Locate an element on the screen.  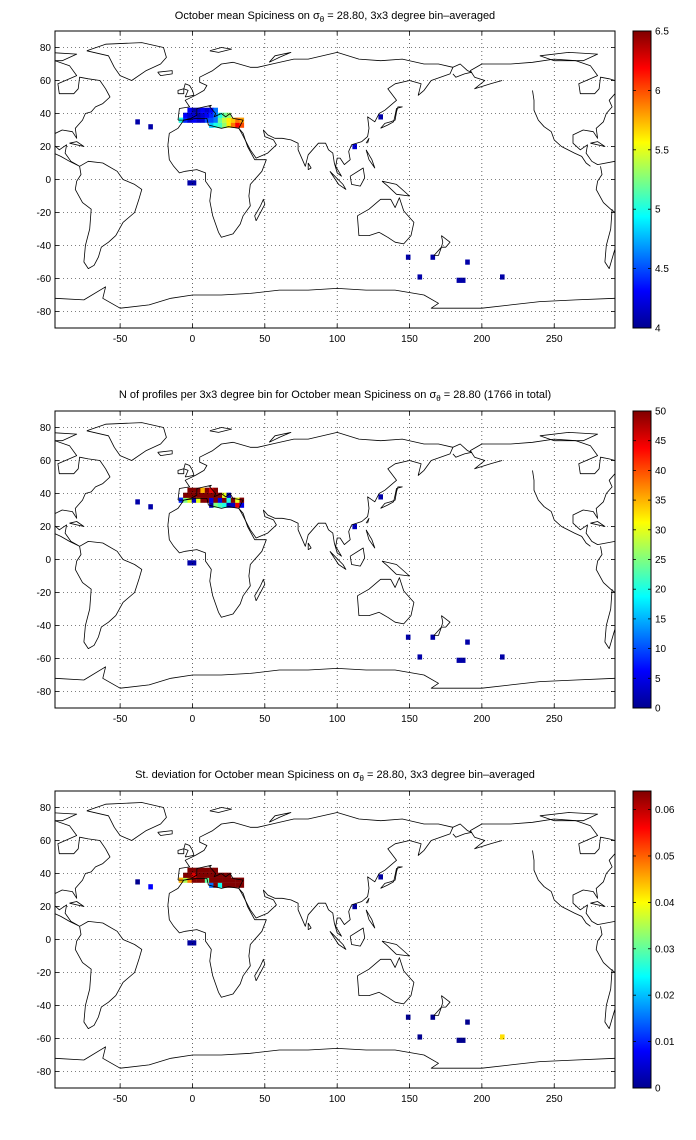
data-cells is located at coordinates (320, 195).